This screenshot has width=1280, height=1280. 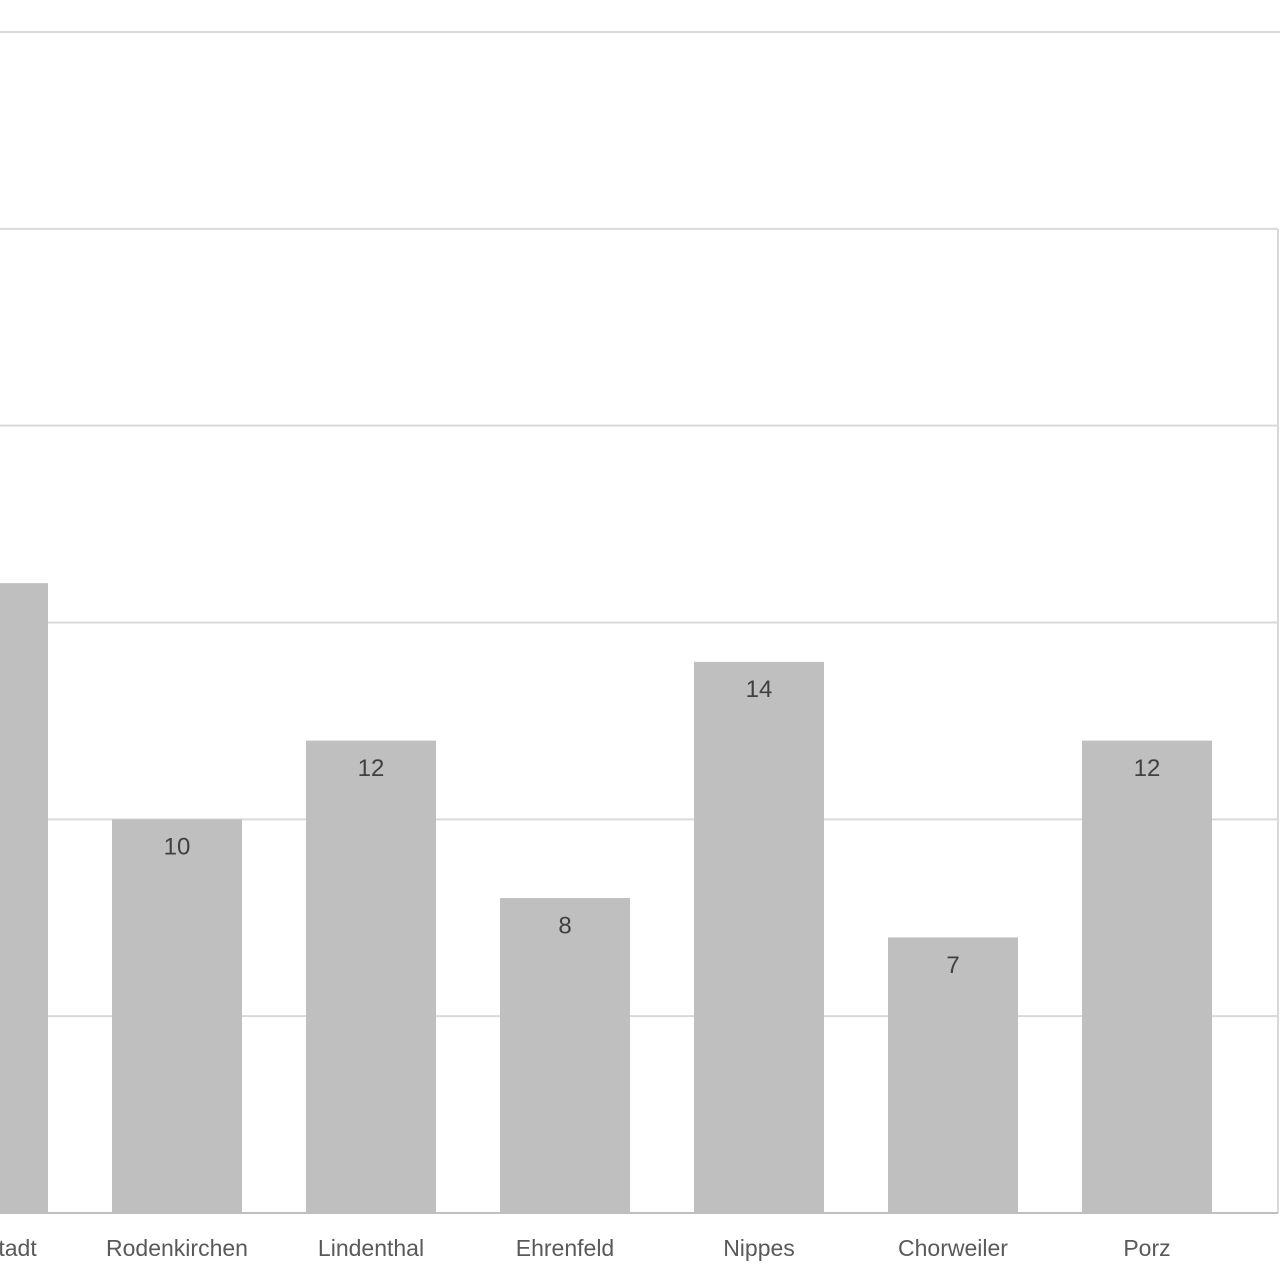 I want to click on x-tick-label: Chorweiler, so click(x=953, y=1248).